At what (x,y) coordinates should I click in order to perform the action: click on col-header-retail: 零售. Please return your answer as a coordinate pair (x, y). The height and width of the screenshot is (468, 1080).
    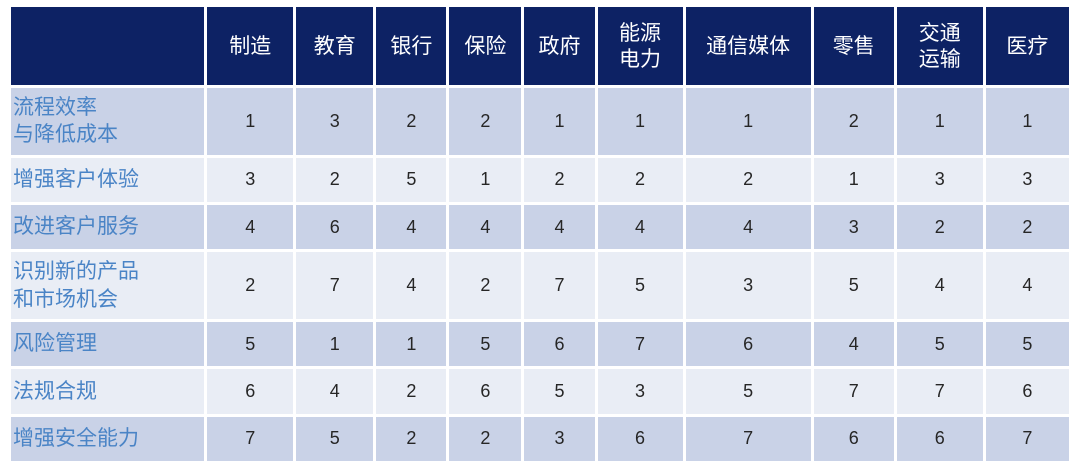
    Looking at the image, I should click on (853, 46).